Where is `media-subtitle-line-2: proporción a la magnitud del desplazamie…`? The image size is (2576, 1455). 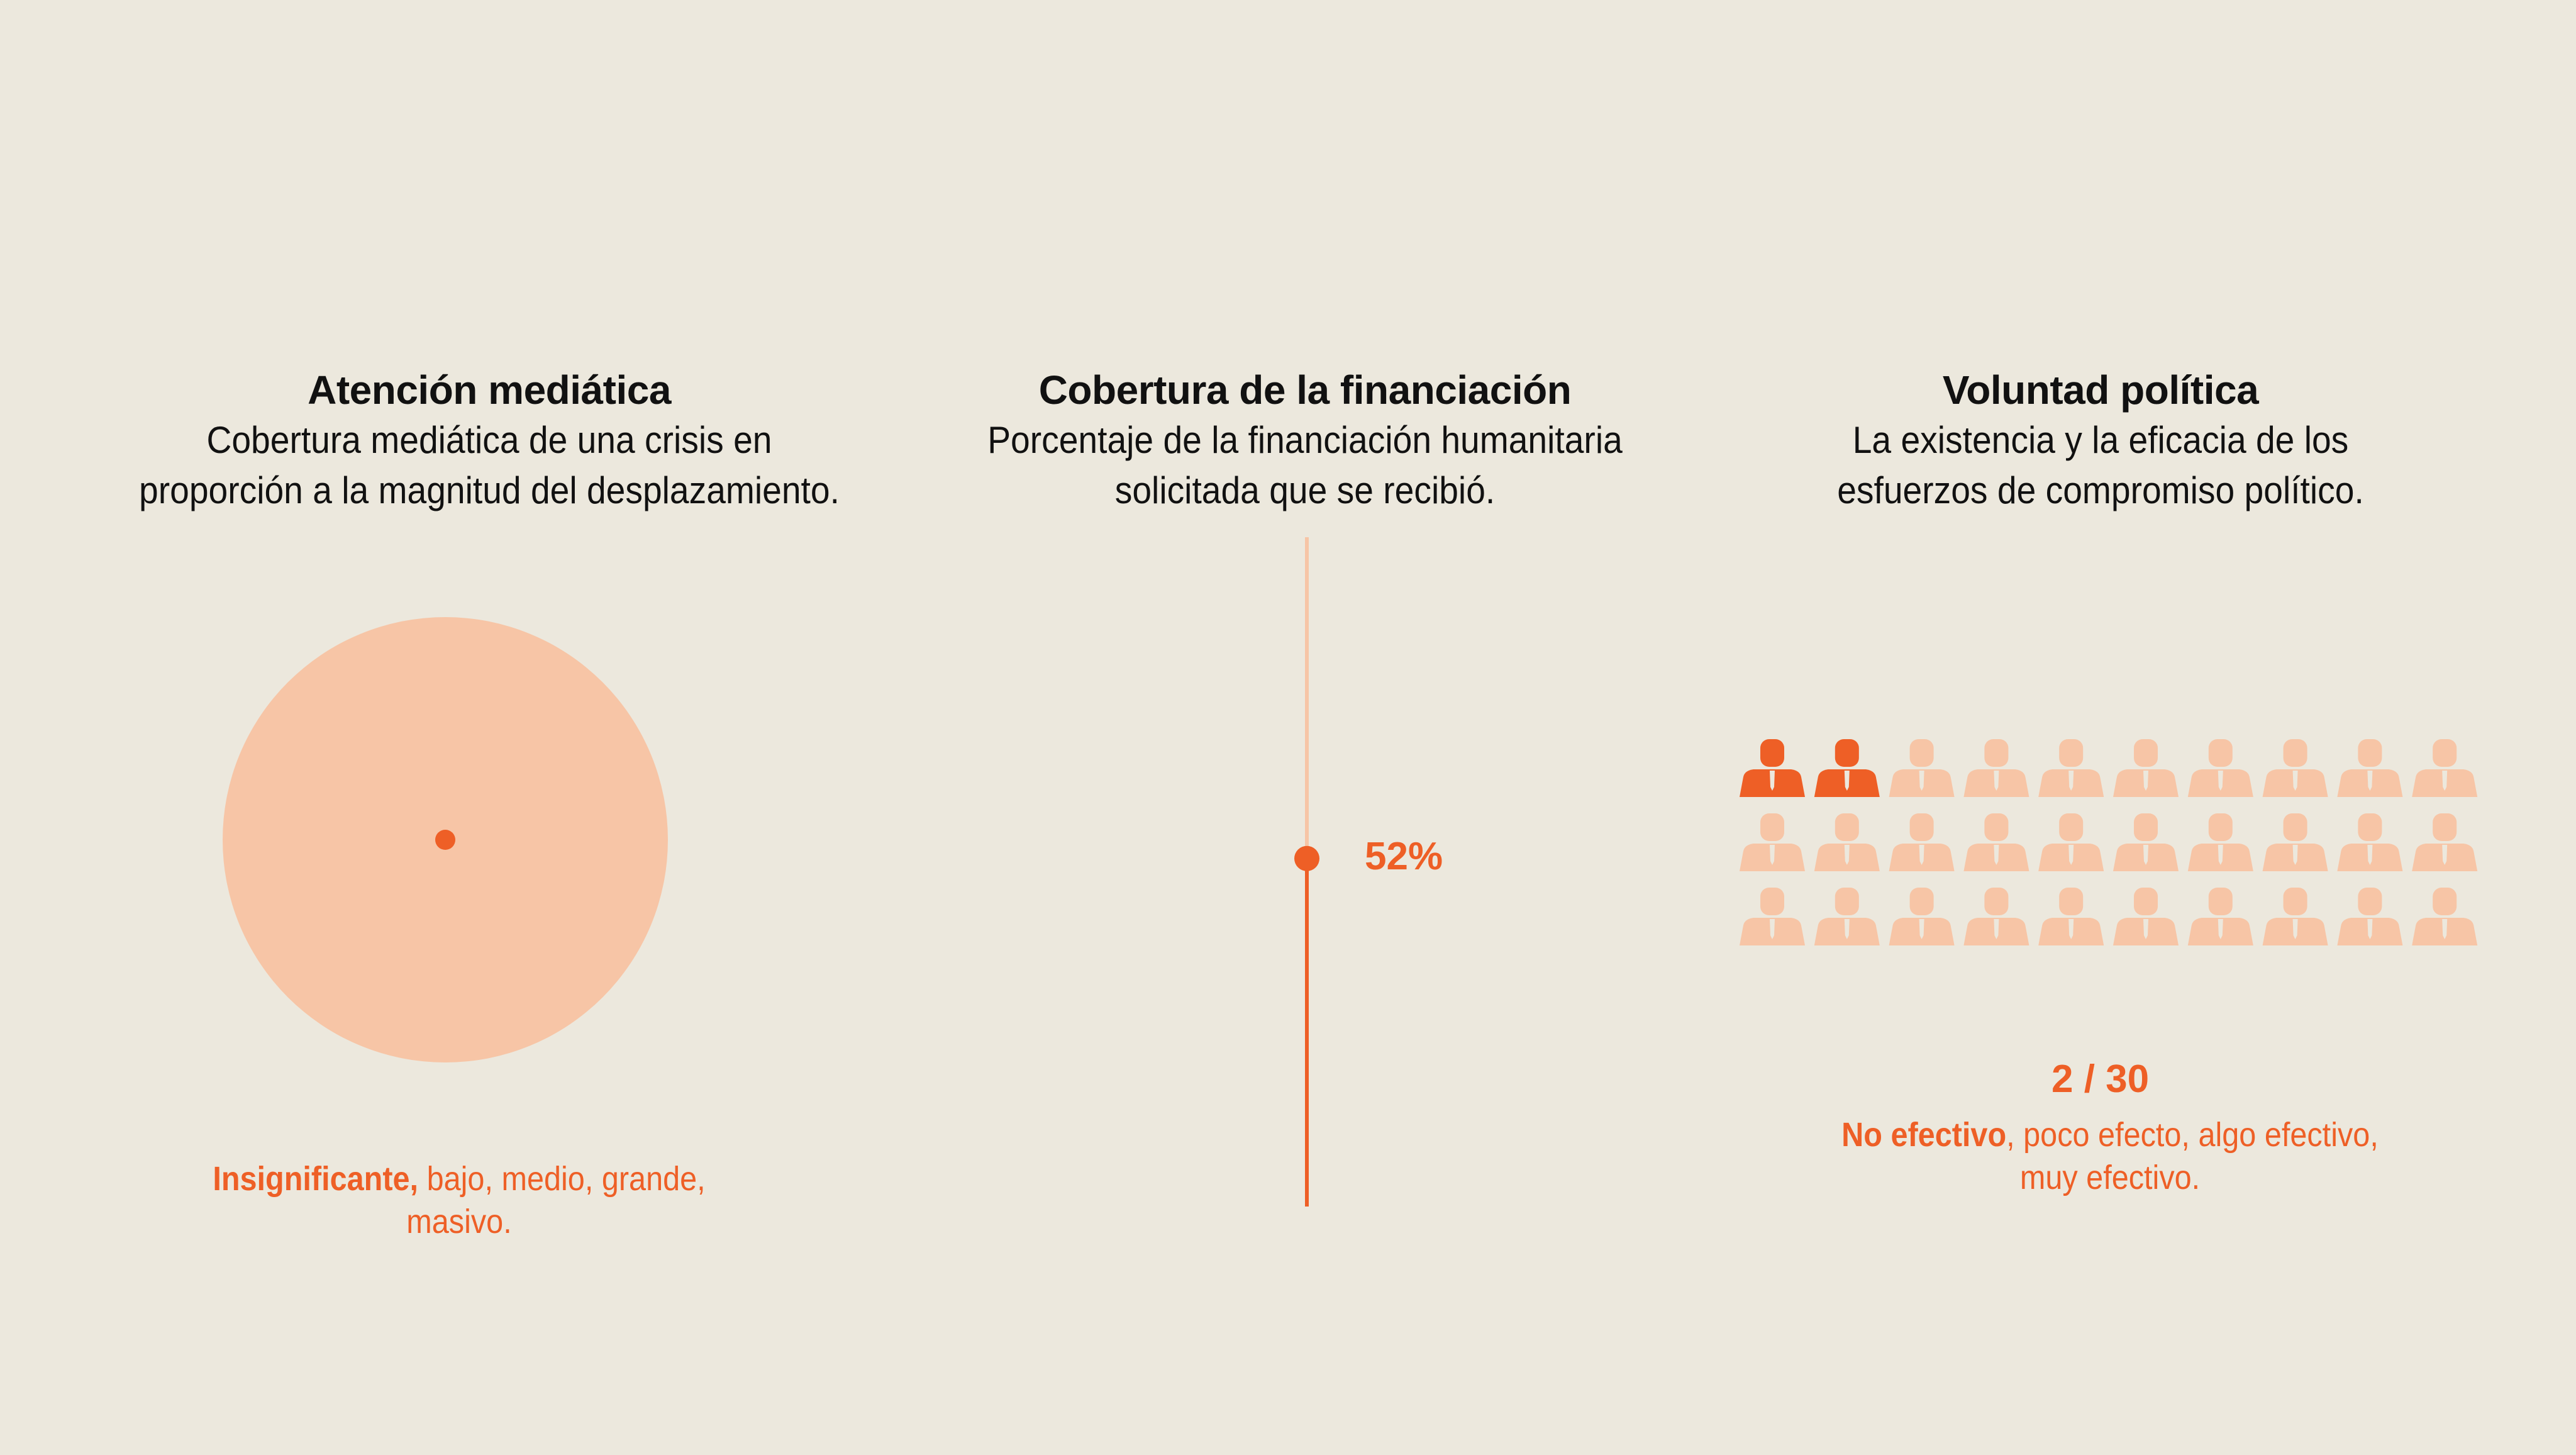
media-subtitle-line-2: proporción a la magnitud del desplazamie… is located at coordinates (489, 490).